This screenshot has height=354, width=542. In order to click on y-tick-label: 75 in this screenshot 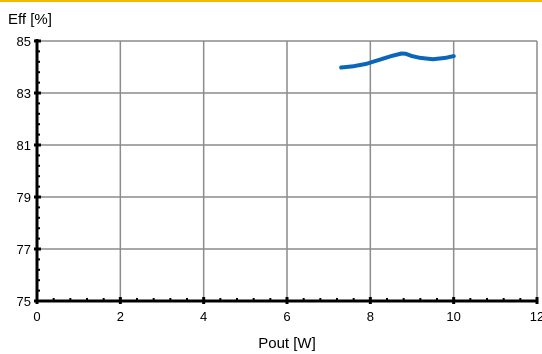, I will do `click(24, 301)`.